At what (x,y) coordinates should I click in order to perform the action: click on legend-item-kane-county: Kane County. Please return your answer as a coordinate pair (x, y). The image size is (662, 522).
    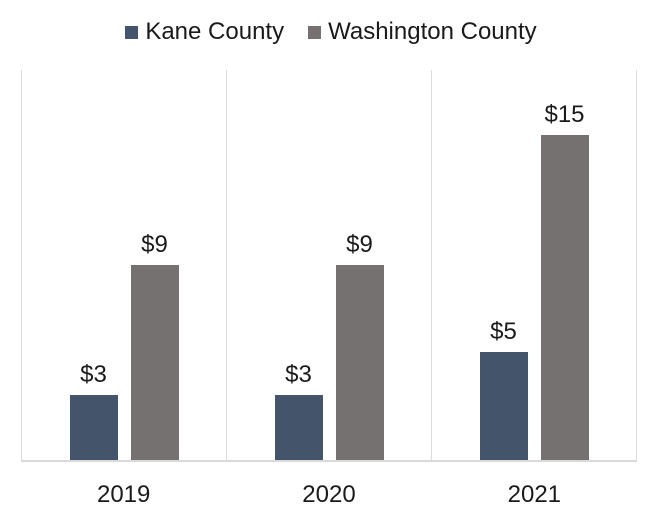
    Looking at the image, I should click on (204, 32).